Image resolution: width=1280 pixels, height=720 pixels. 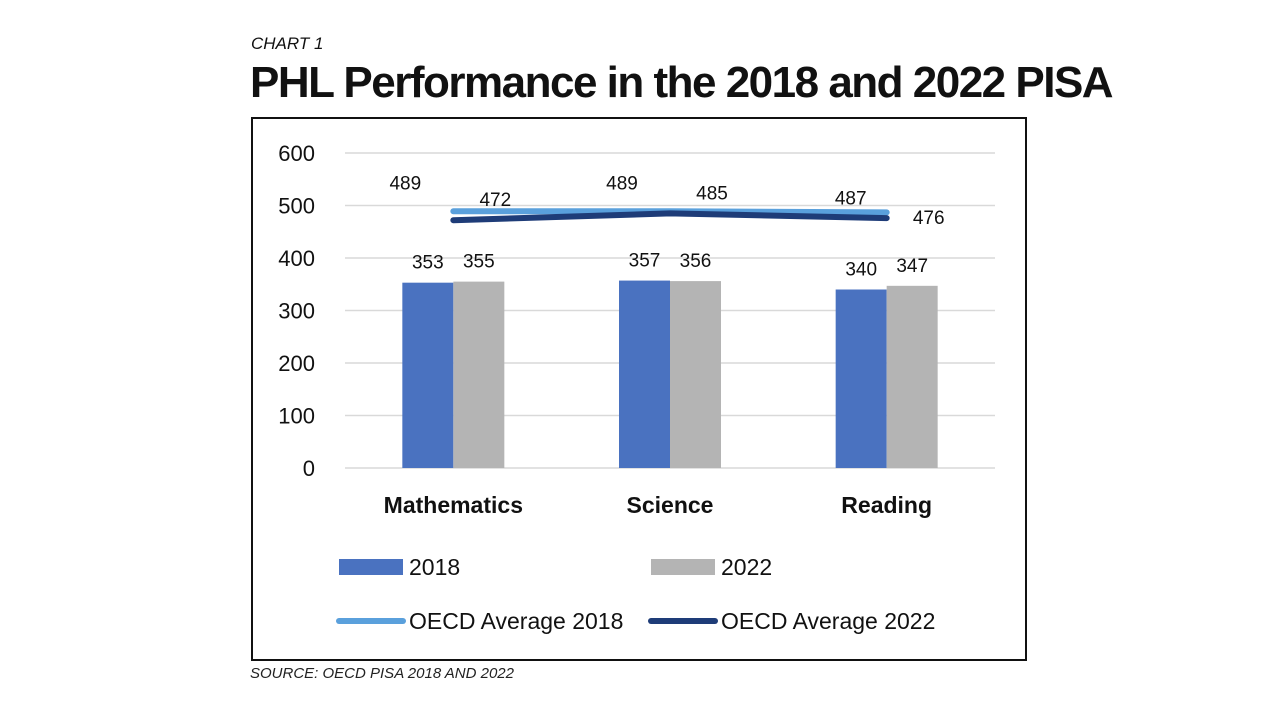 What do you see at coordinates (296, 416) in the screenshot?
I see `y-tick-label: 100` at bounding box center [296, 416].